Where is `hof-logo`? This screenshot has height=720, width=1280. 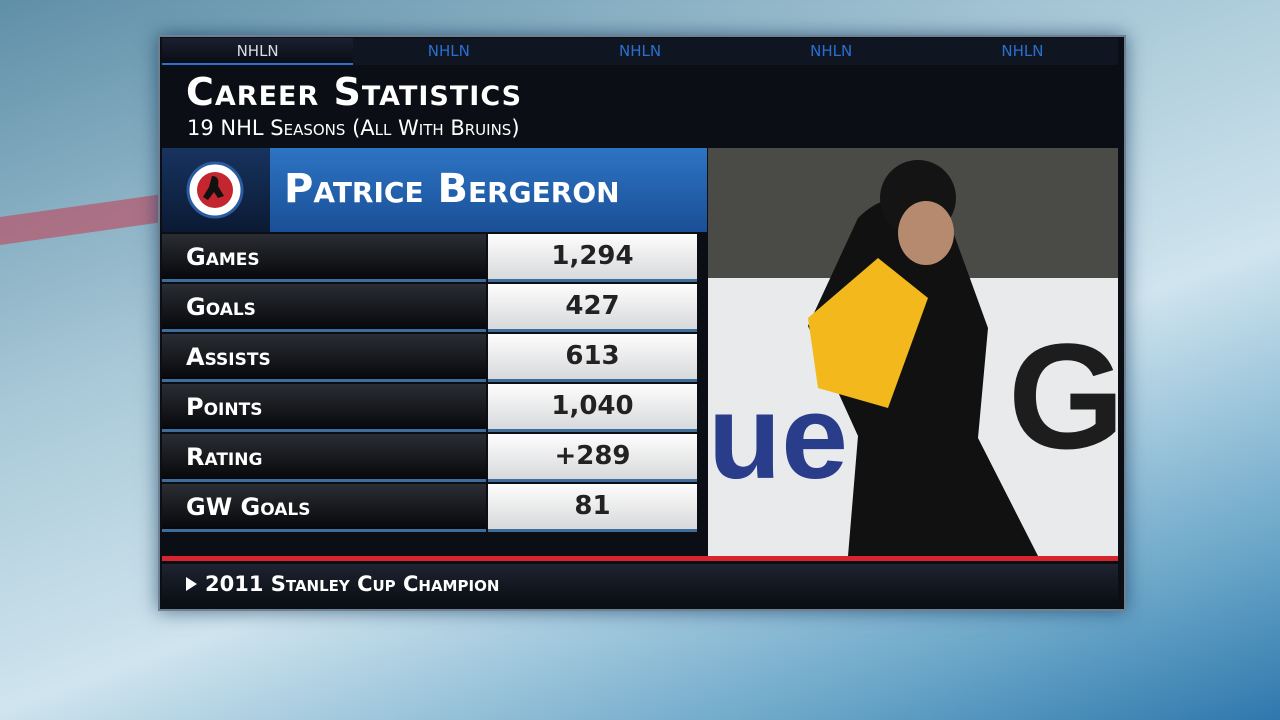
hof-logo is located at coordinates (215, 190).